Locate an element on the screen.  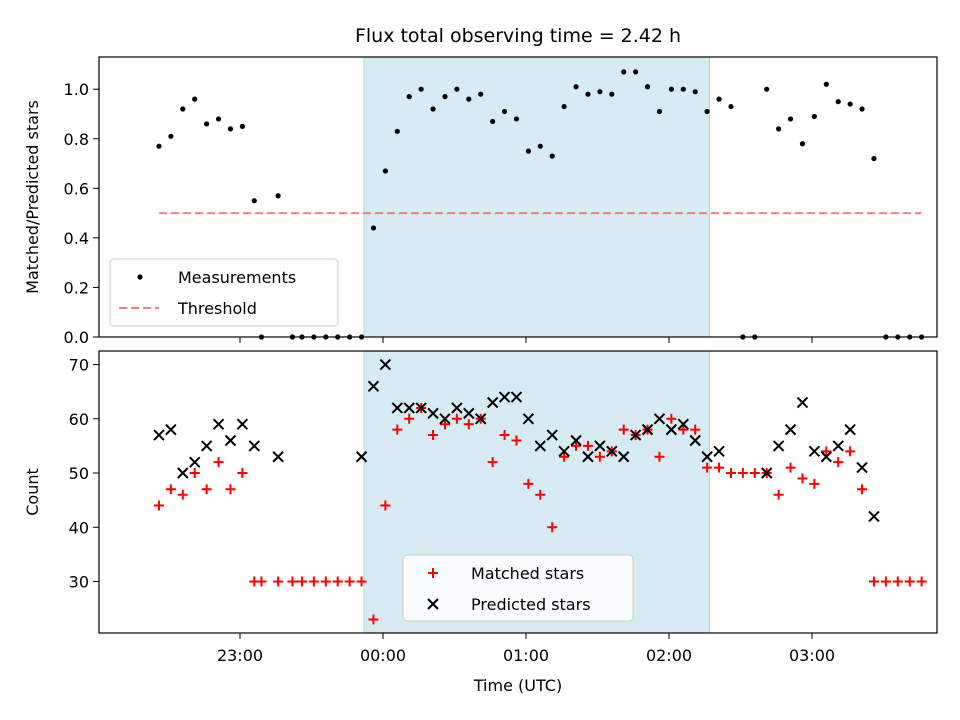
y-tick-label: 70 is located at coordinates (79, 365).